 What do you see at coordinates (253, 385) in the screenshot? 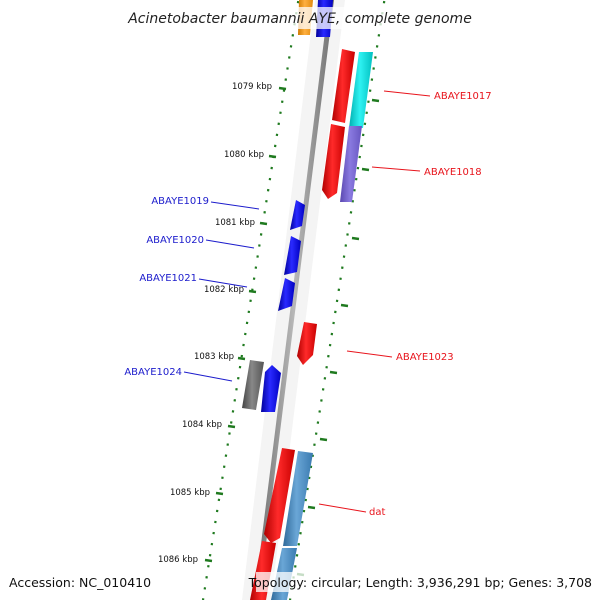
I see `gene-gray` at bounding box center [253, 385].